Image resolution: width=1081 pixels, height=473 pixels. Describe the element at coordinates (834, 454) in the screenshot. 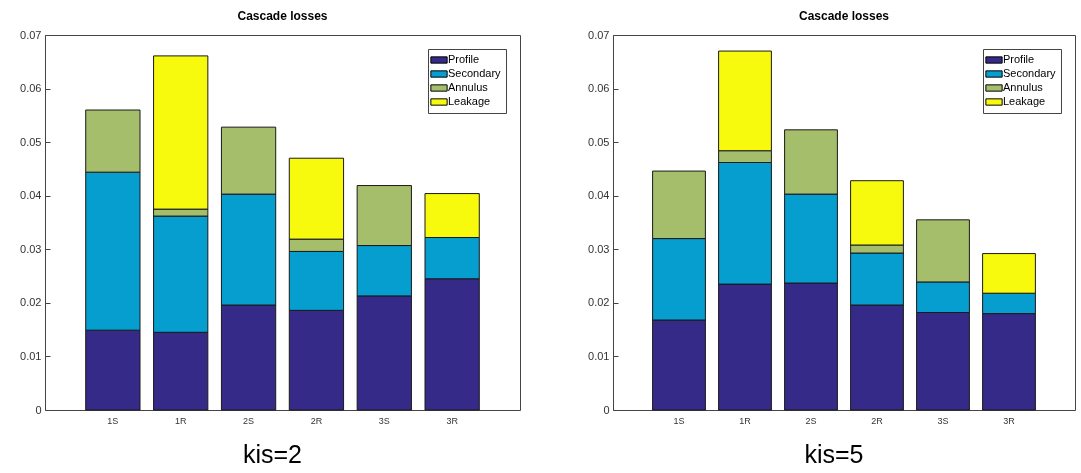

I see `text: kis=5` at that location.